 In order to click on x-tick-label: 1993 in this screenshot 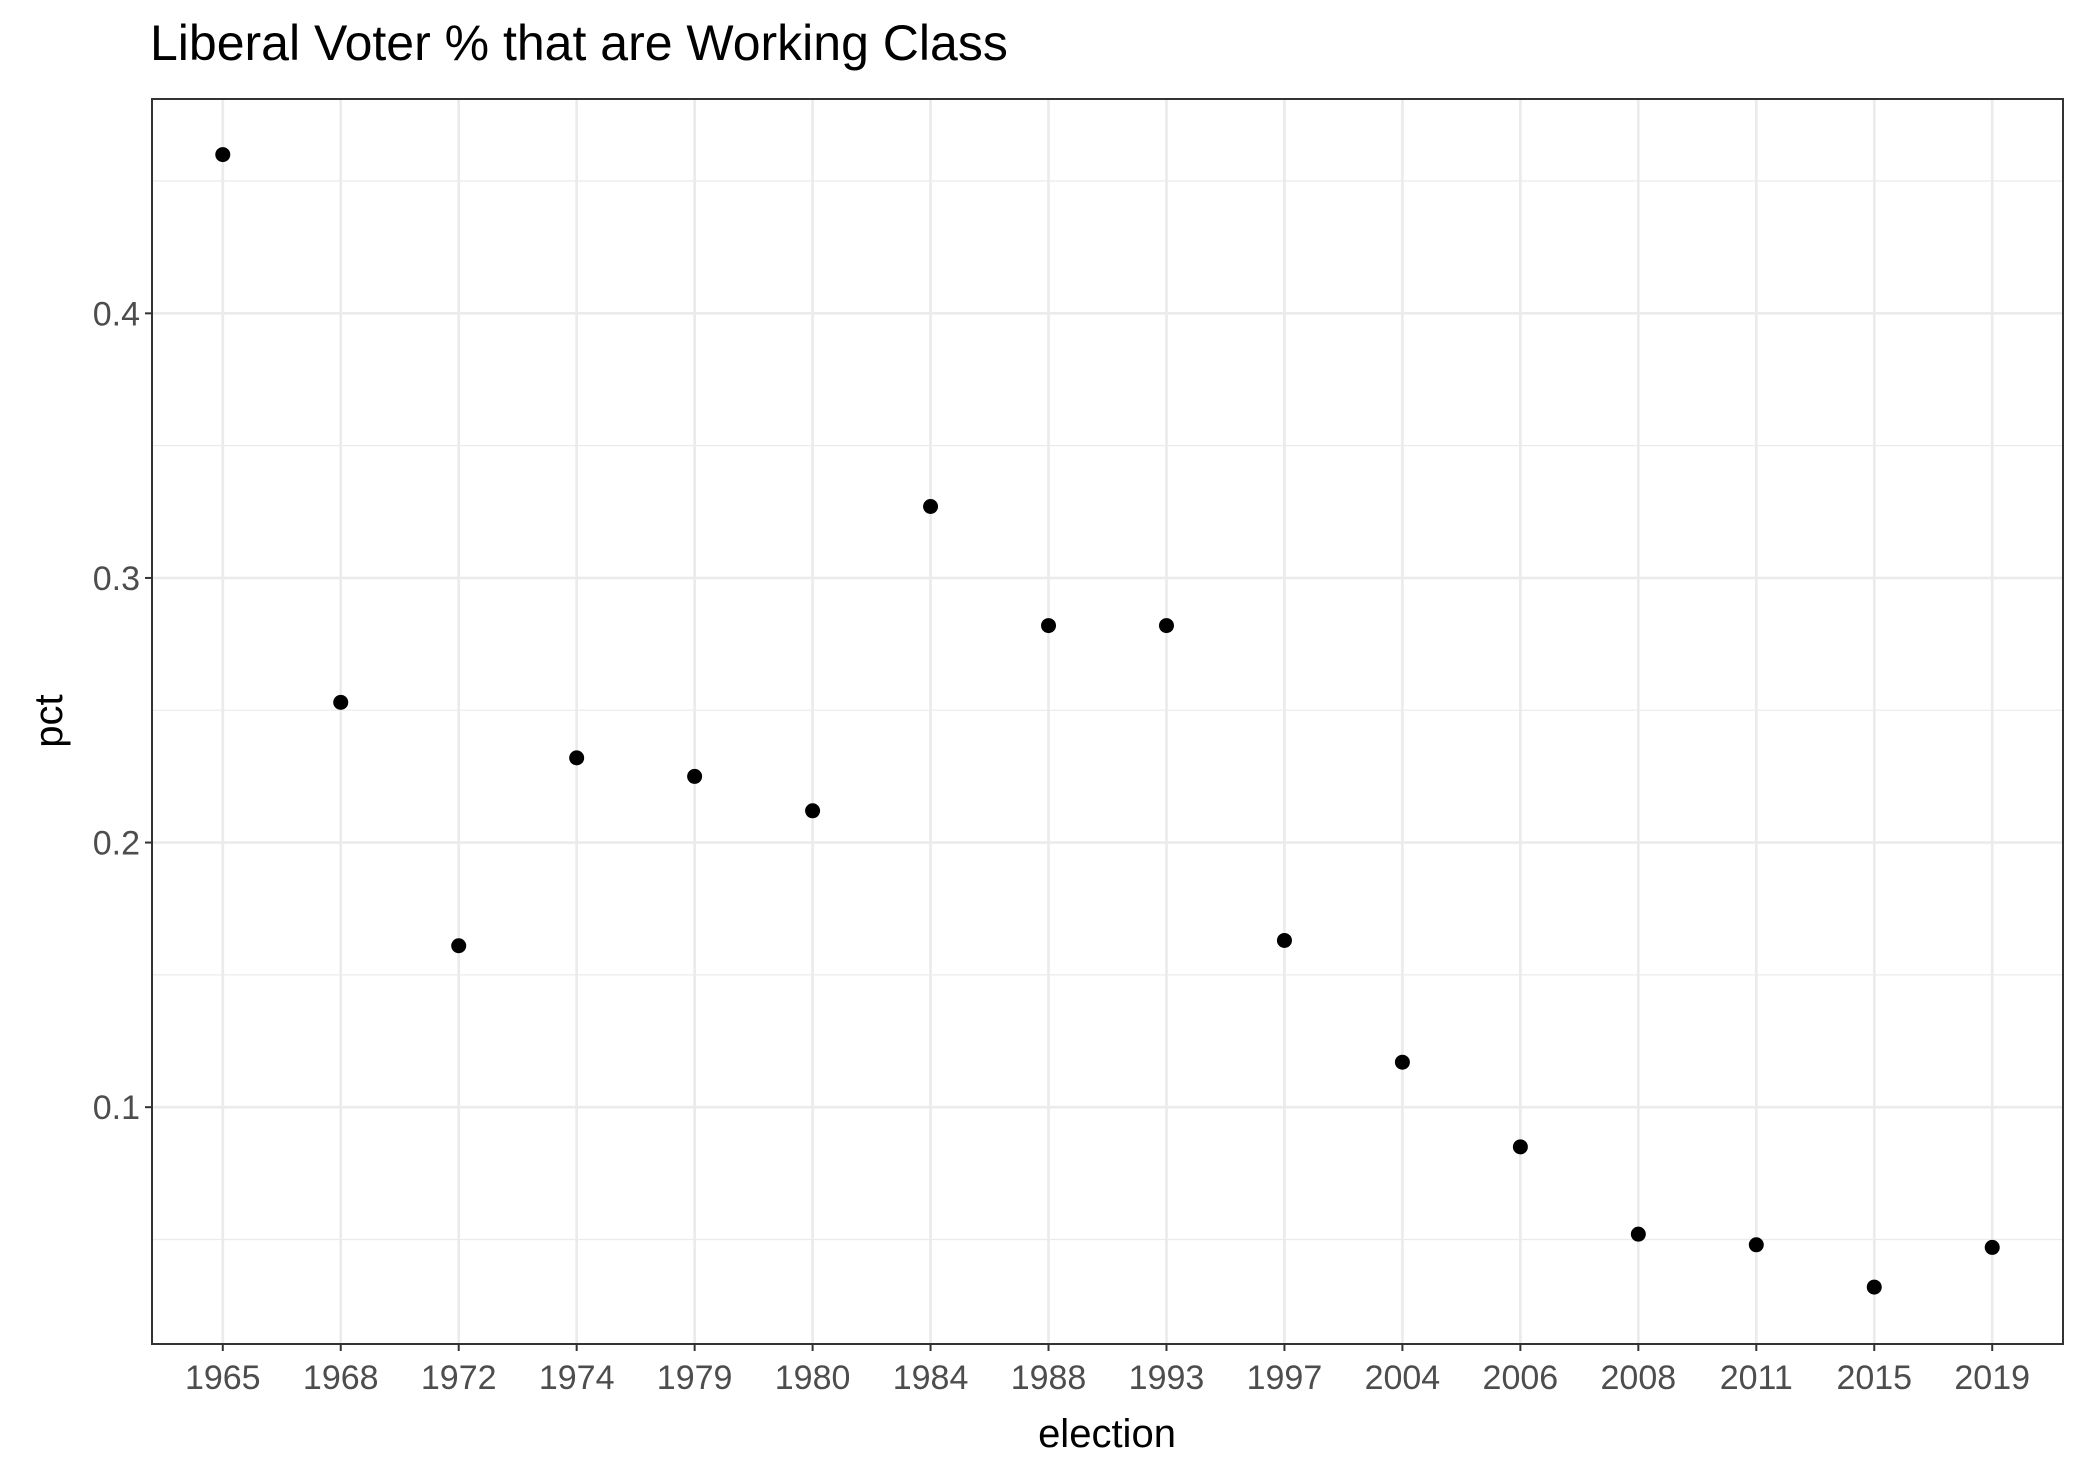, I will do `click(1167, 1378)`.